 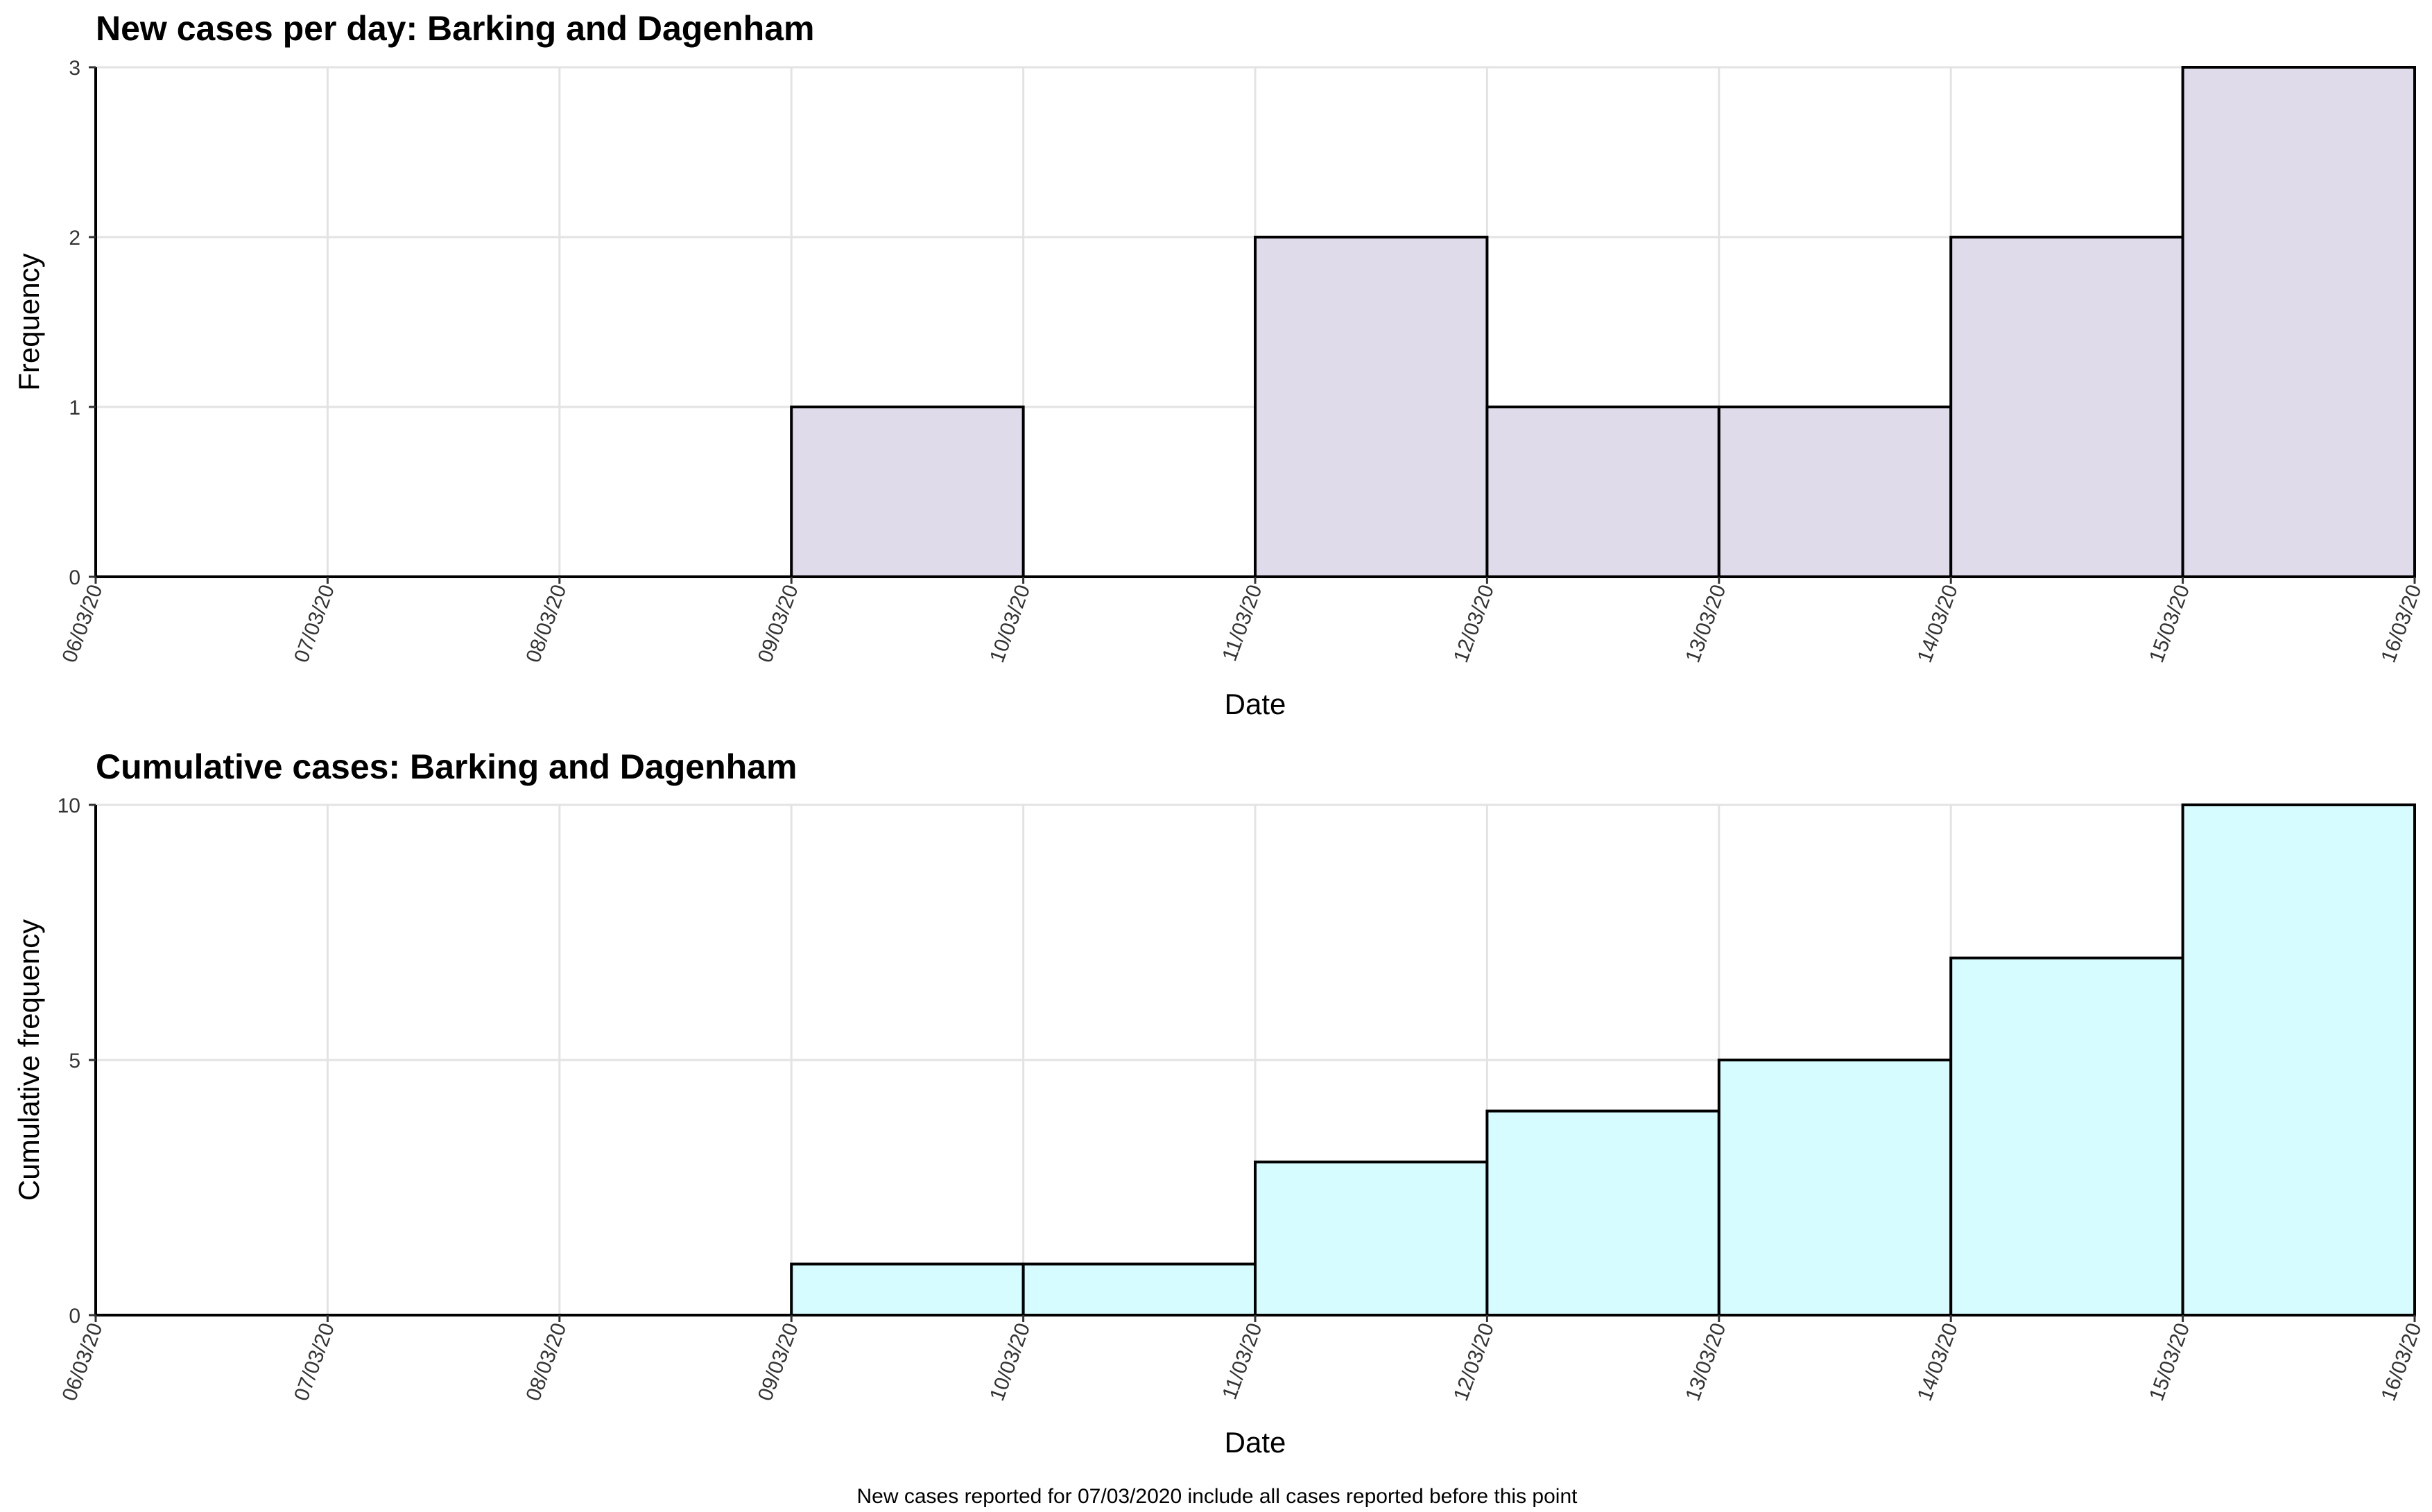 What do you see at coordinates (74, 68) in the screenshot?
I see `y-tick-label: 3` at bounding box center [74, 68].